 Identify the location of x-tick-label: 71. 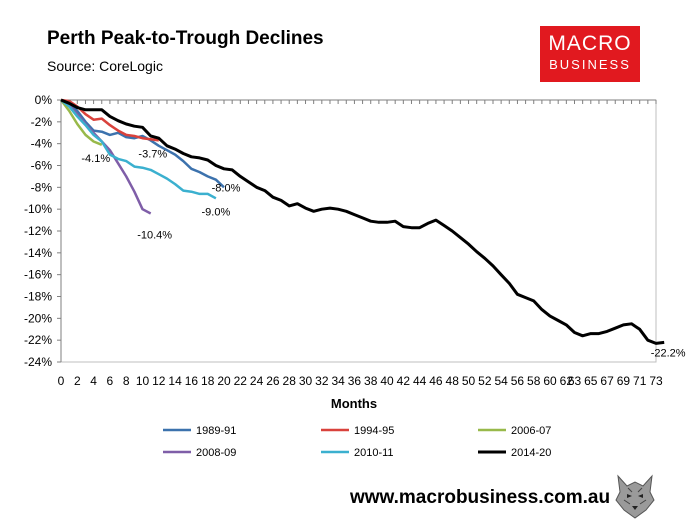
(640, 381).